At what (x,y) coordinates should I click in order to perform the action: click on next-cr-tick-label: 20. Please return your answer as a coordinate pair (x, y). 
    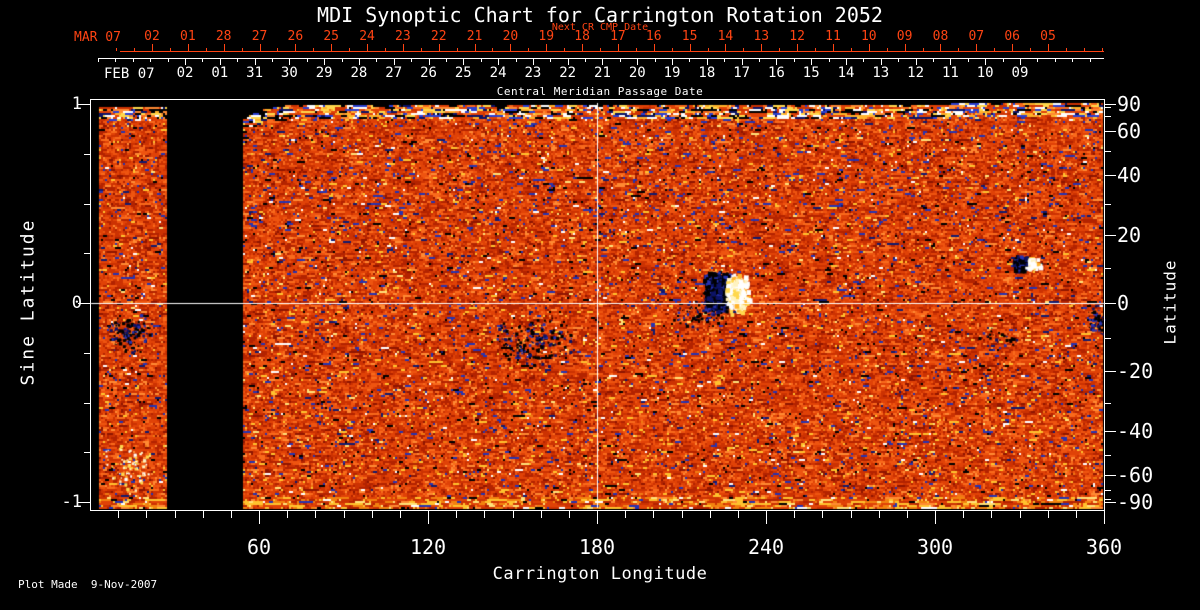
    Looking at the image, I should click on (510, 36).